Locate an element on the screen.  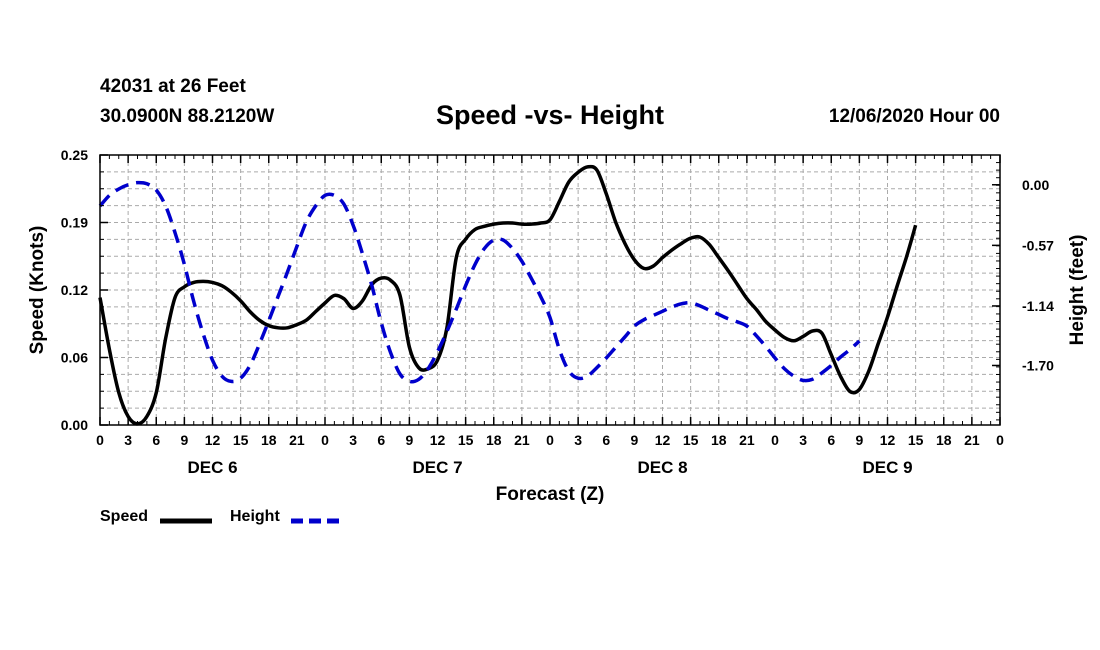
y2-tick-label: 0.00 is located at coordinates (1035, 185).